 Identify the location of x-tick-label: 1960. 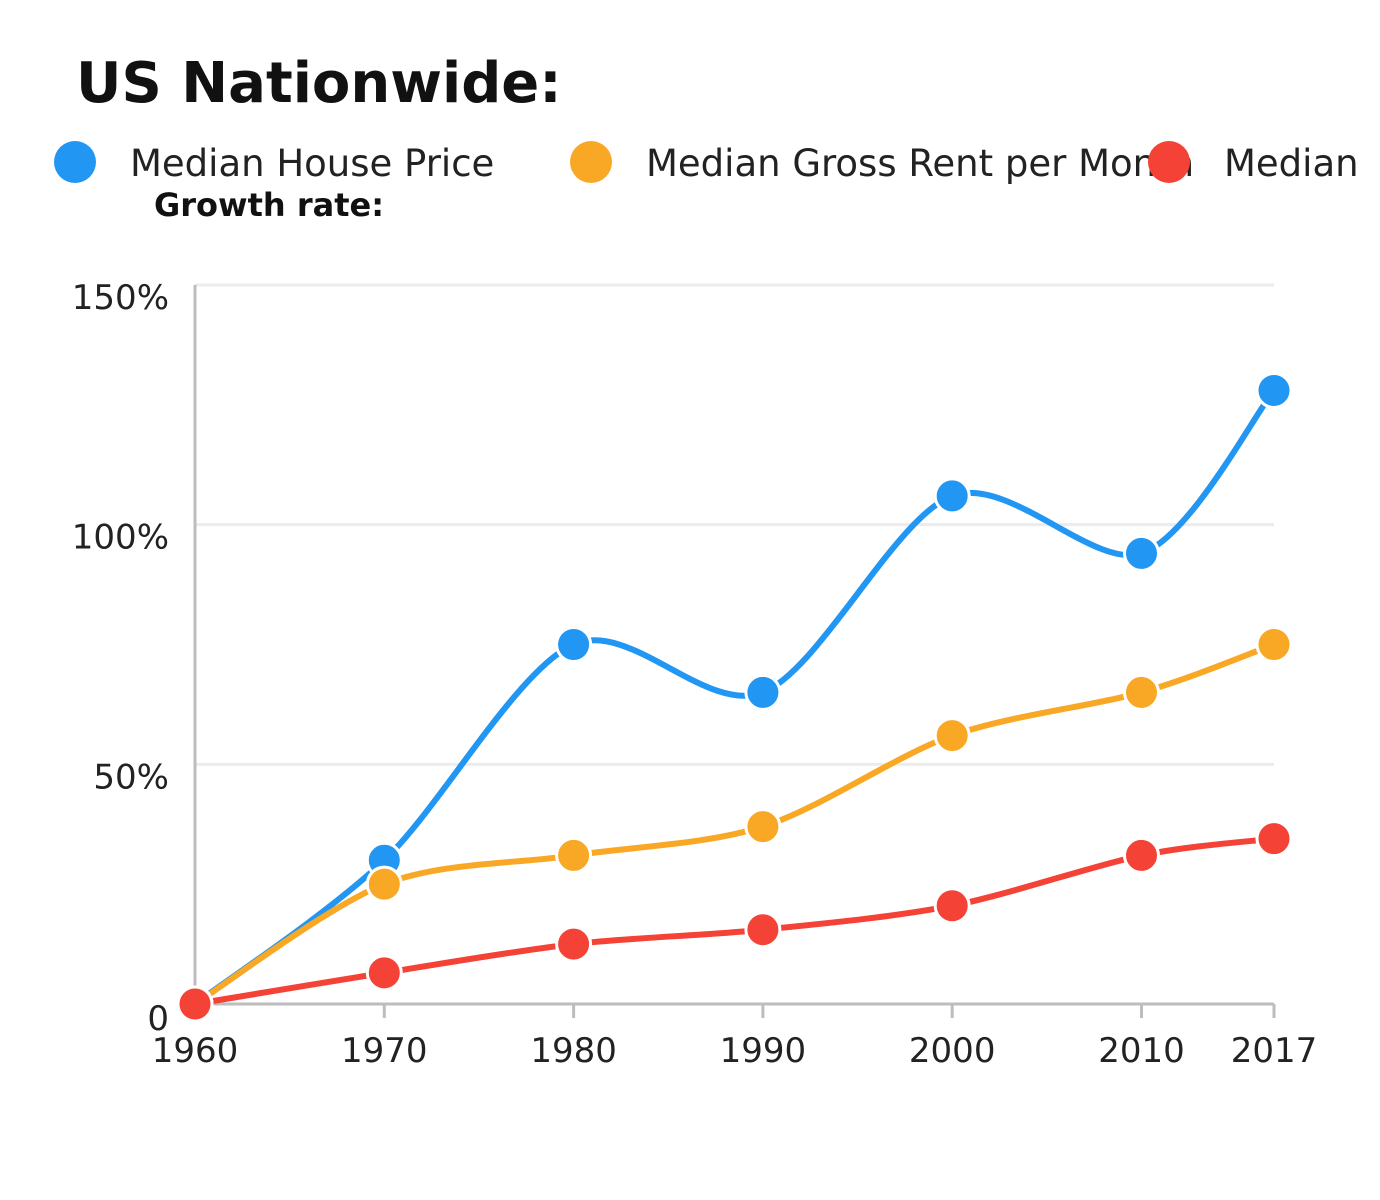
(195, 1051).